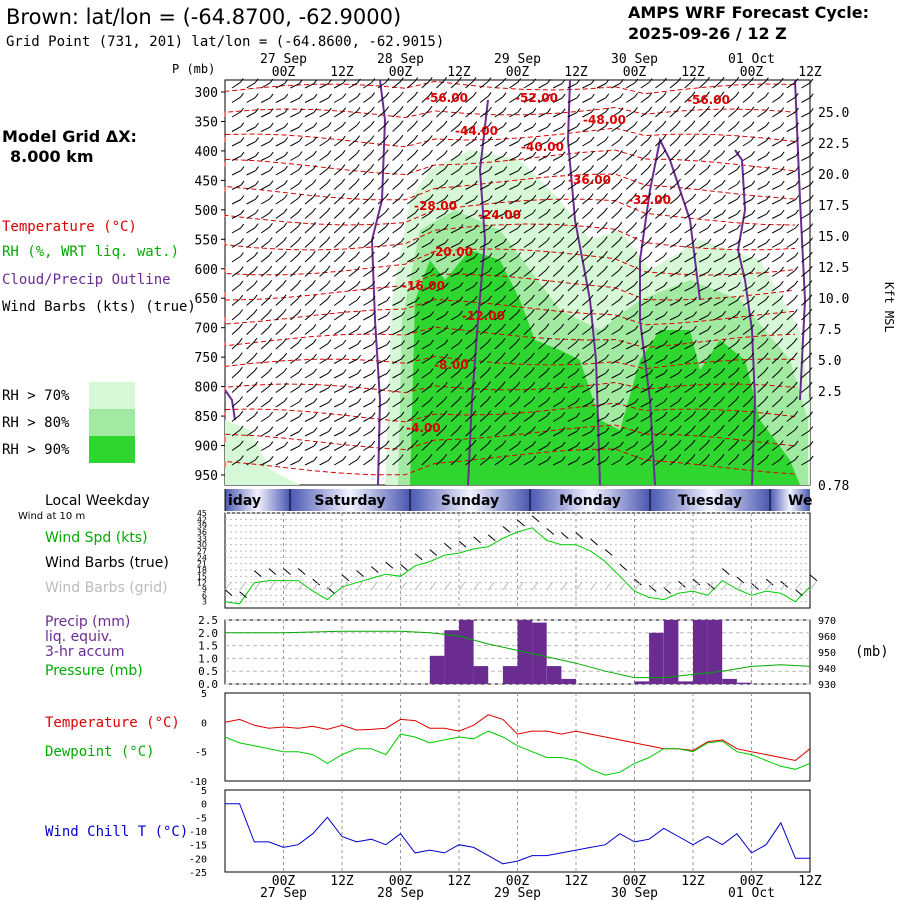 The width and height of the screenshot is (900, 900). I want to click on surface-wind-barb, so click(301, 571).